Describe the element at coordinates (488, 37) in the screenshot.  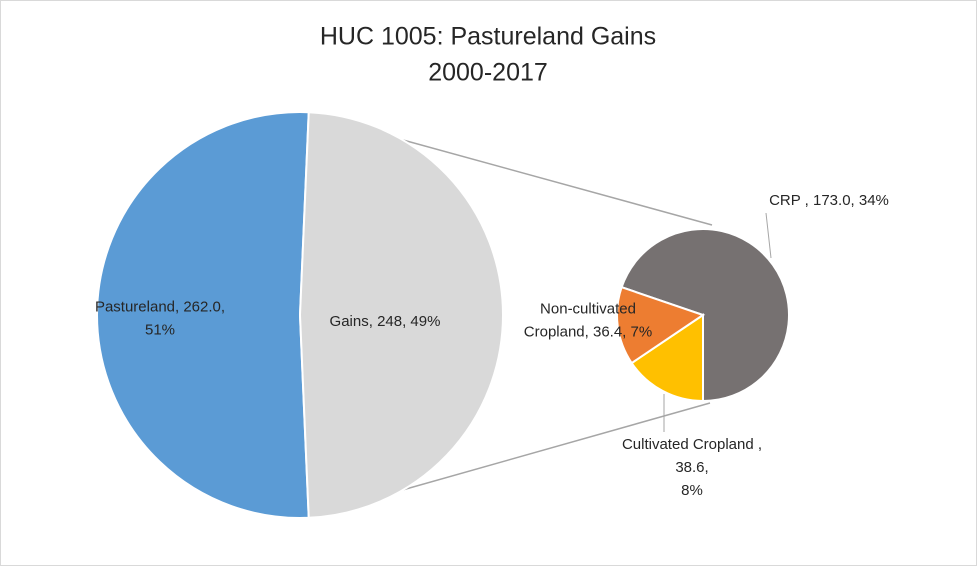
I see `chart-title: HUC 1005: Pastureland Gains` at that location.